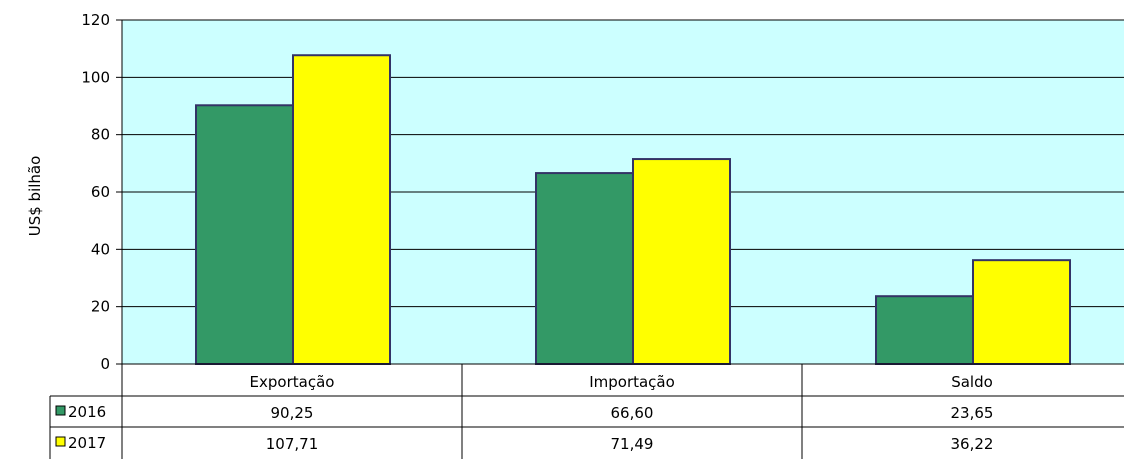 The width and height of the screenshot is (1124, 459). What do you see at coordinates (292, 413) in the screenshot?
I see `data-label: 90,25` at bounding box center [292, 413].